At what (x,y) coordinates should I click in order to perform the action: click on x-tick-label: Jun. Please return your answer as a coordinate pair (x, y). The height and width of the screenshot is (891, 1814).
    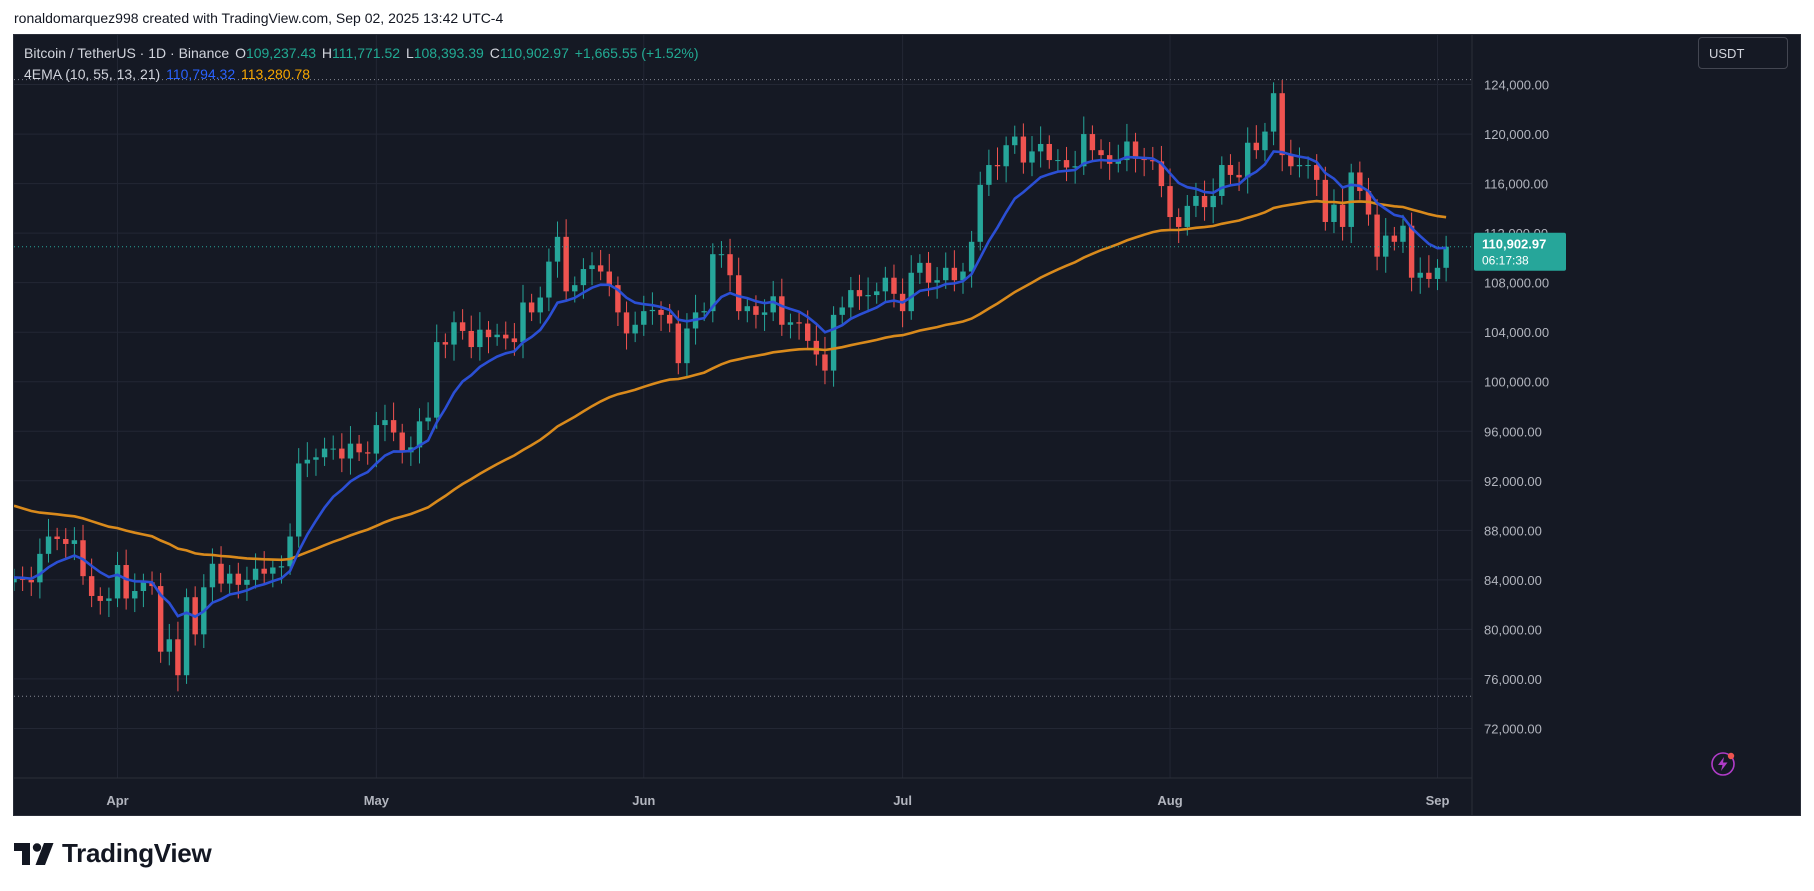
    Looking at the image, I should click on (643, 800).